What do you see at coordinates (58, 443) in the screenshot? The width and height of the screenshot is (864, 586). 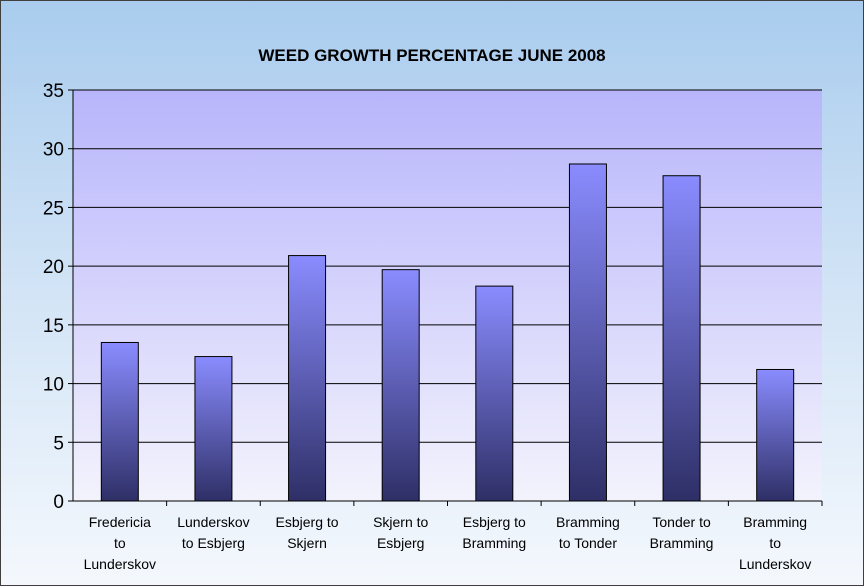 I see `y-tick-label: 5` at bounding box center [58, 443].